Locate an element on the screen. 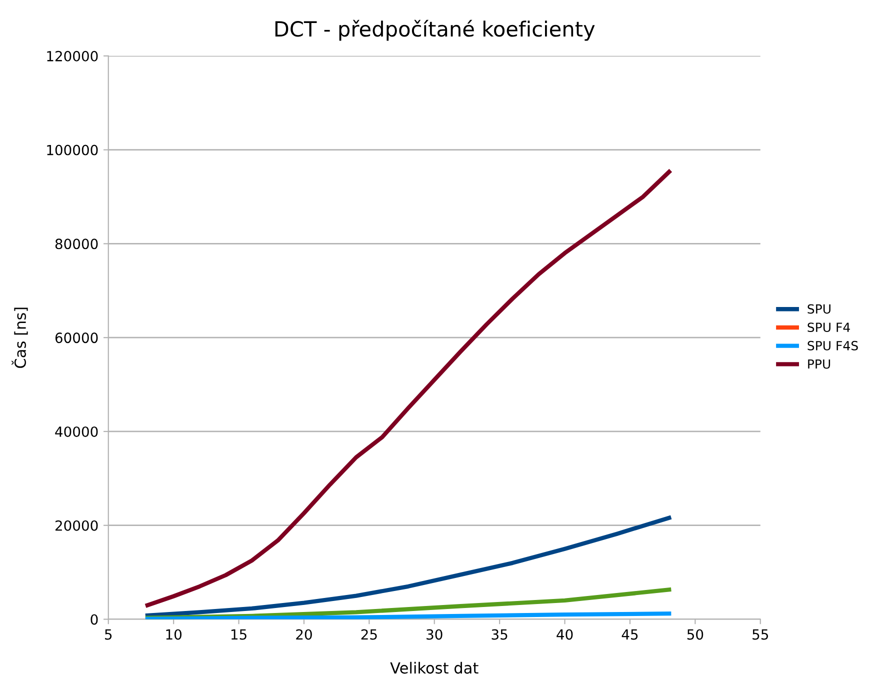 The image size is (874, 682). x-axis-title: Velikost dat is located at coordinates (434, 668).